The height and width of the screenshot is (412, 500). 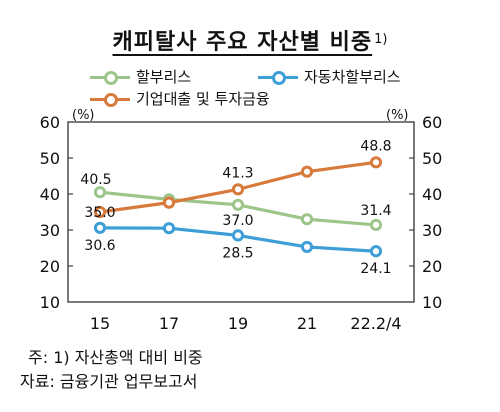 What do you see at coordinates (237, 253) in the screenshot?
I see `data-label: 28.5` at bounding box center [237, 253].